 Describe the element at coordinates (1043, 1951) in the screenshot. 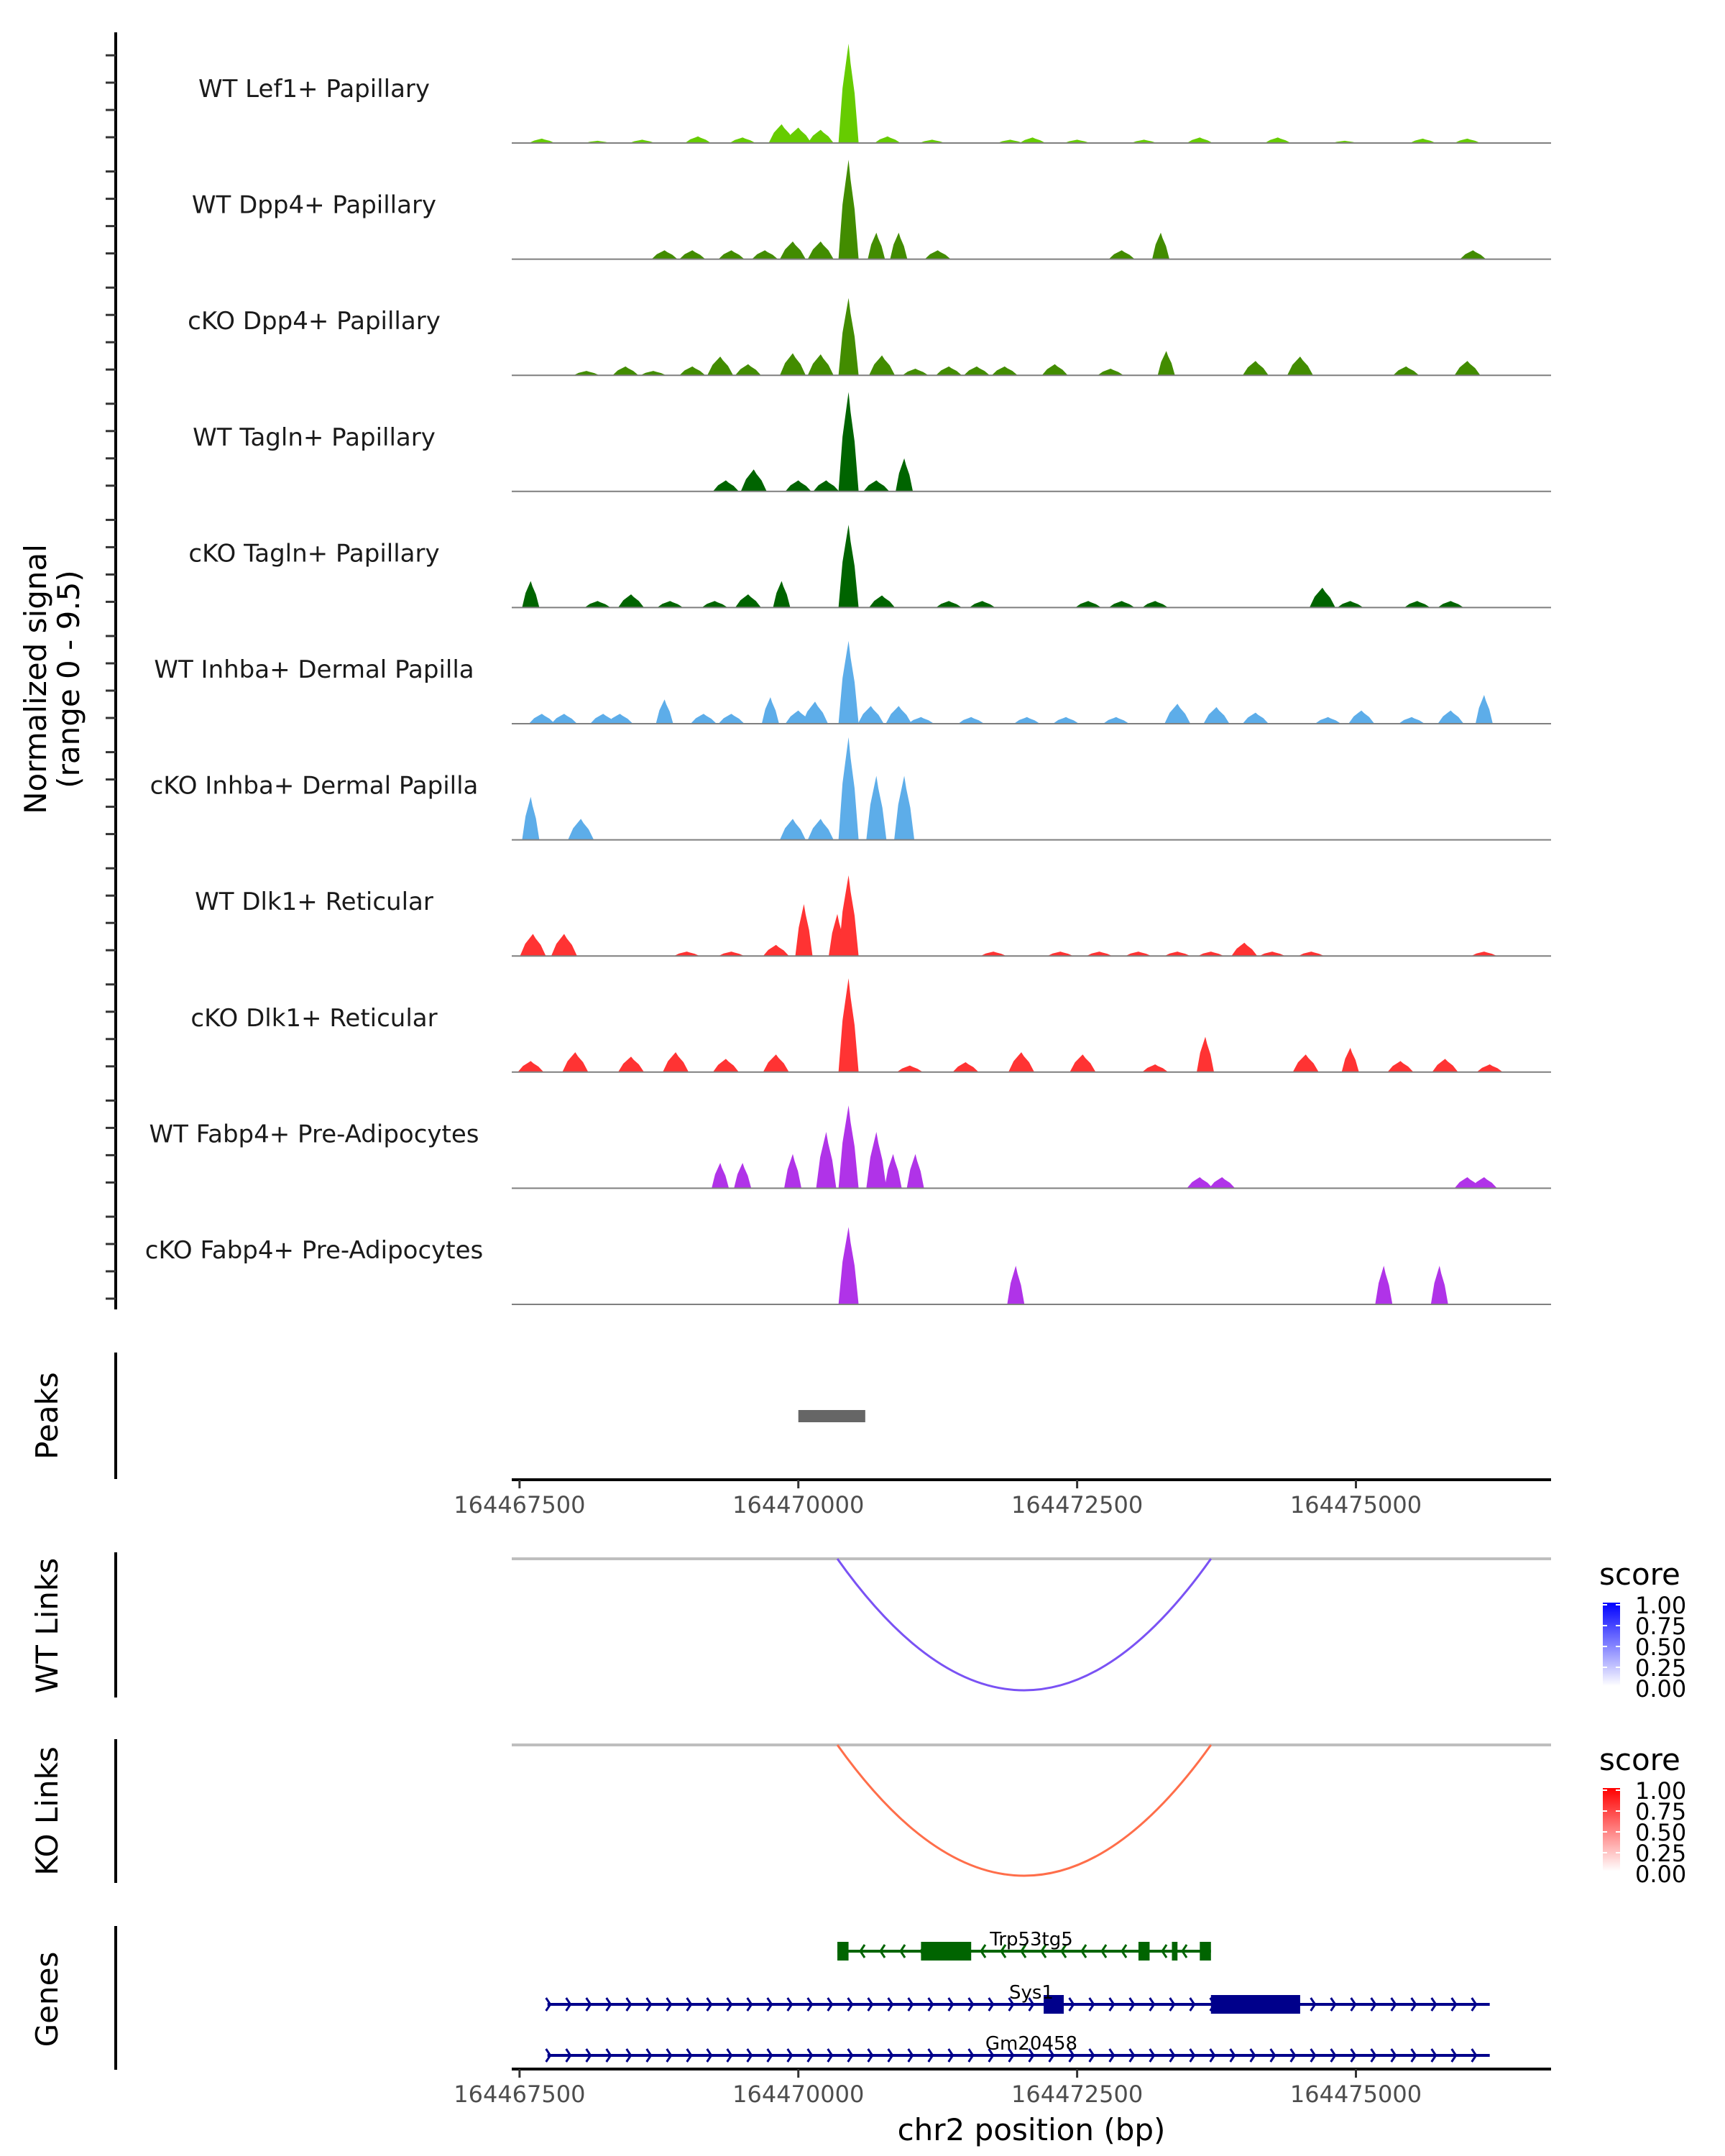

I see `strand-arrow-left-icon` at that location.